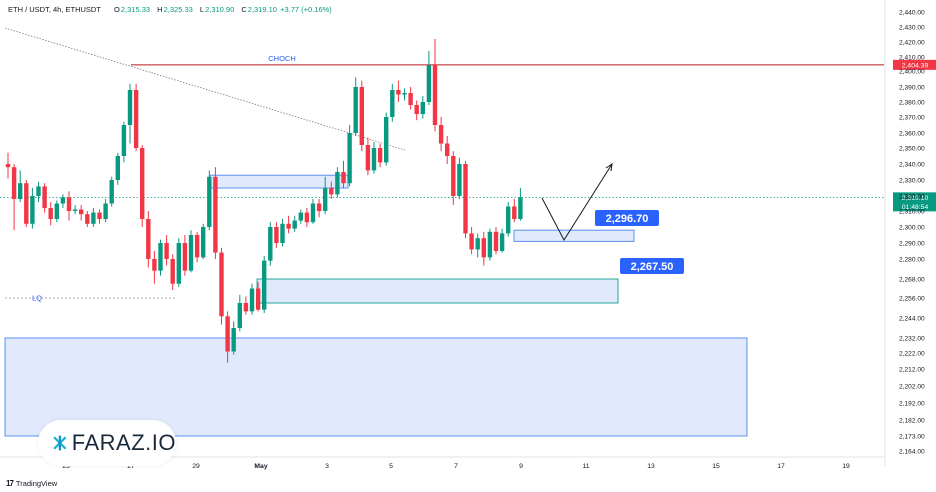 The height and width of the screenshot is (492, 936). I want to click on choch-price-tag: 2,404.39, so click(914, 64).